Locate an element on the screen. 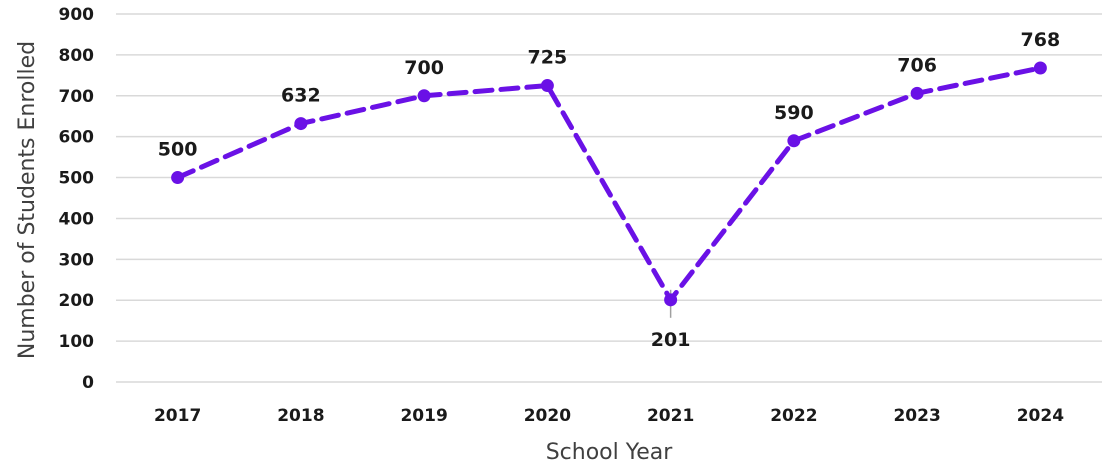 The height and width of the screenshot is (467, 1106). x-tick-label-2019: 2019 is located at coordinates (423, 416).